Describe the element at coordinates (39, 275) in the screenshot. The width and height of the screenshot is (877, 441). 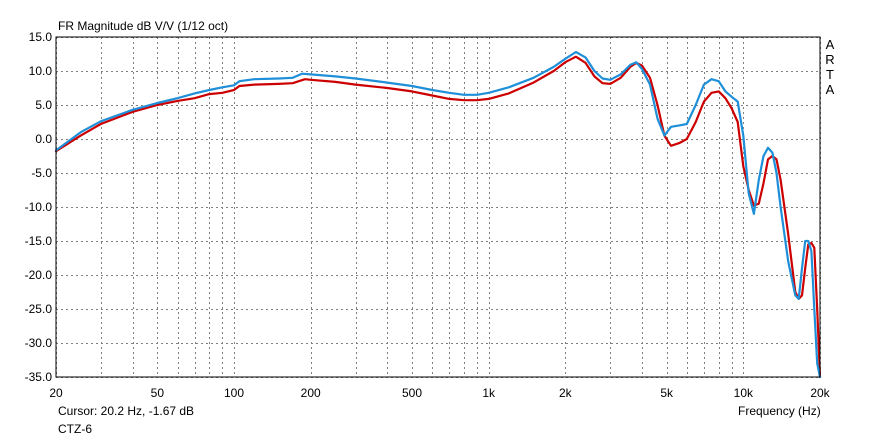
I see `y-tick-label: -20.0` at that location.